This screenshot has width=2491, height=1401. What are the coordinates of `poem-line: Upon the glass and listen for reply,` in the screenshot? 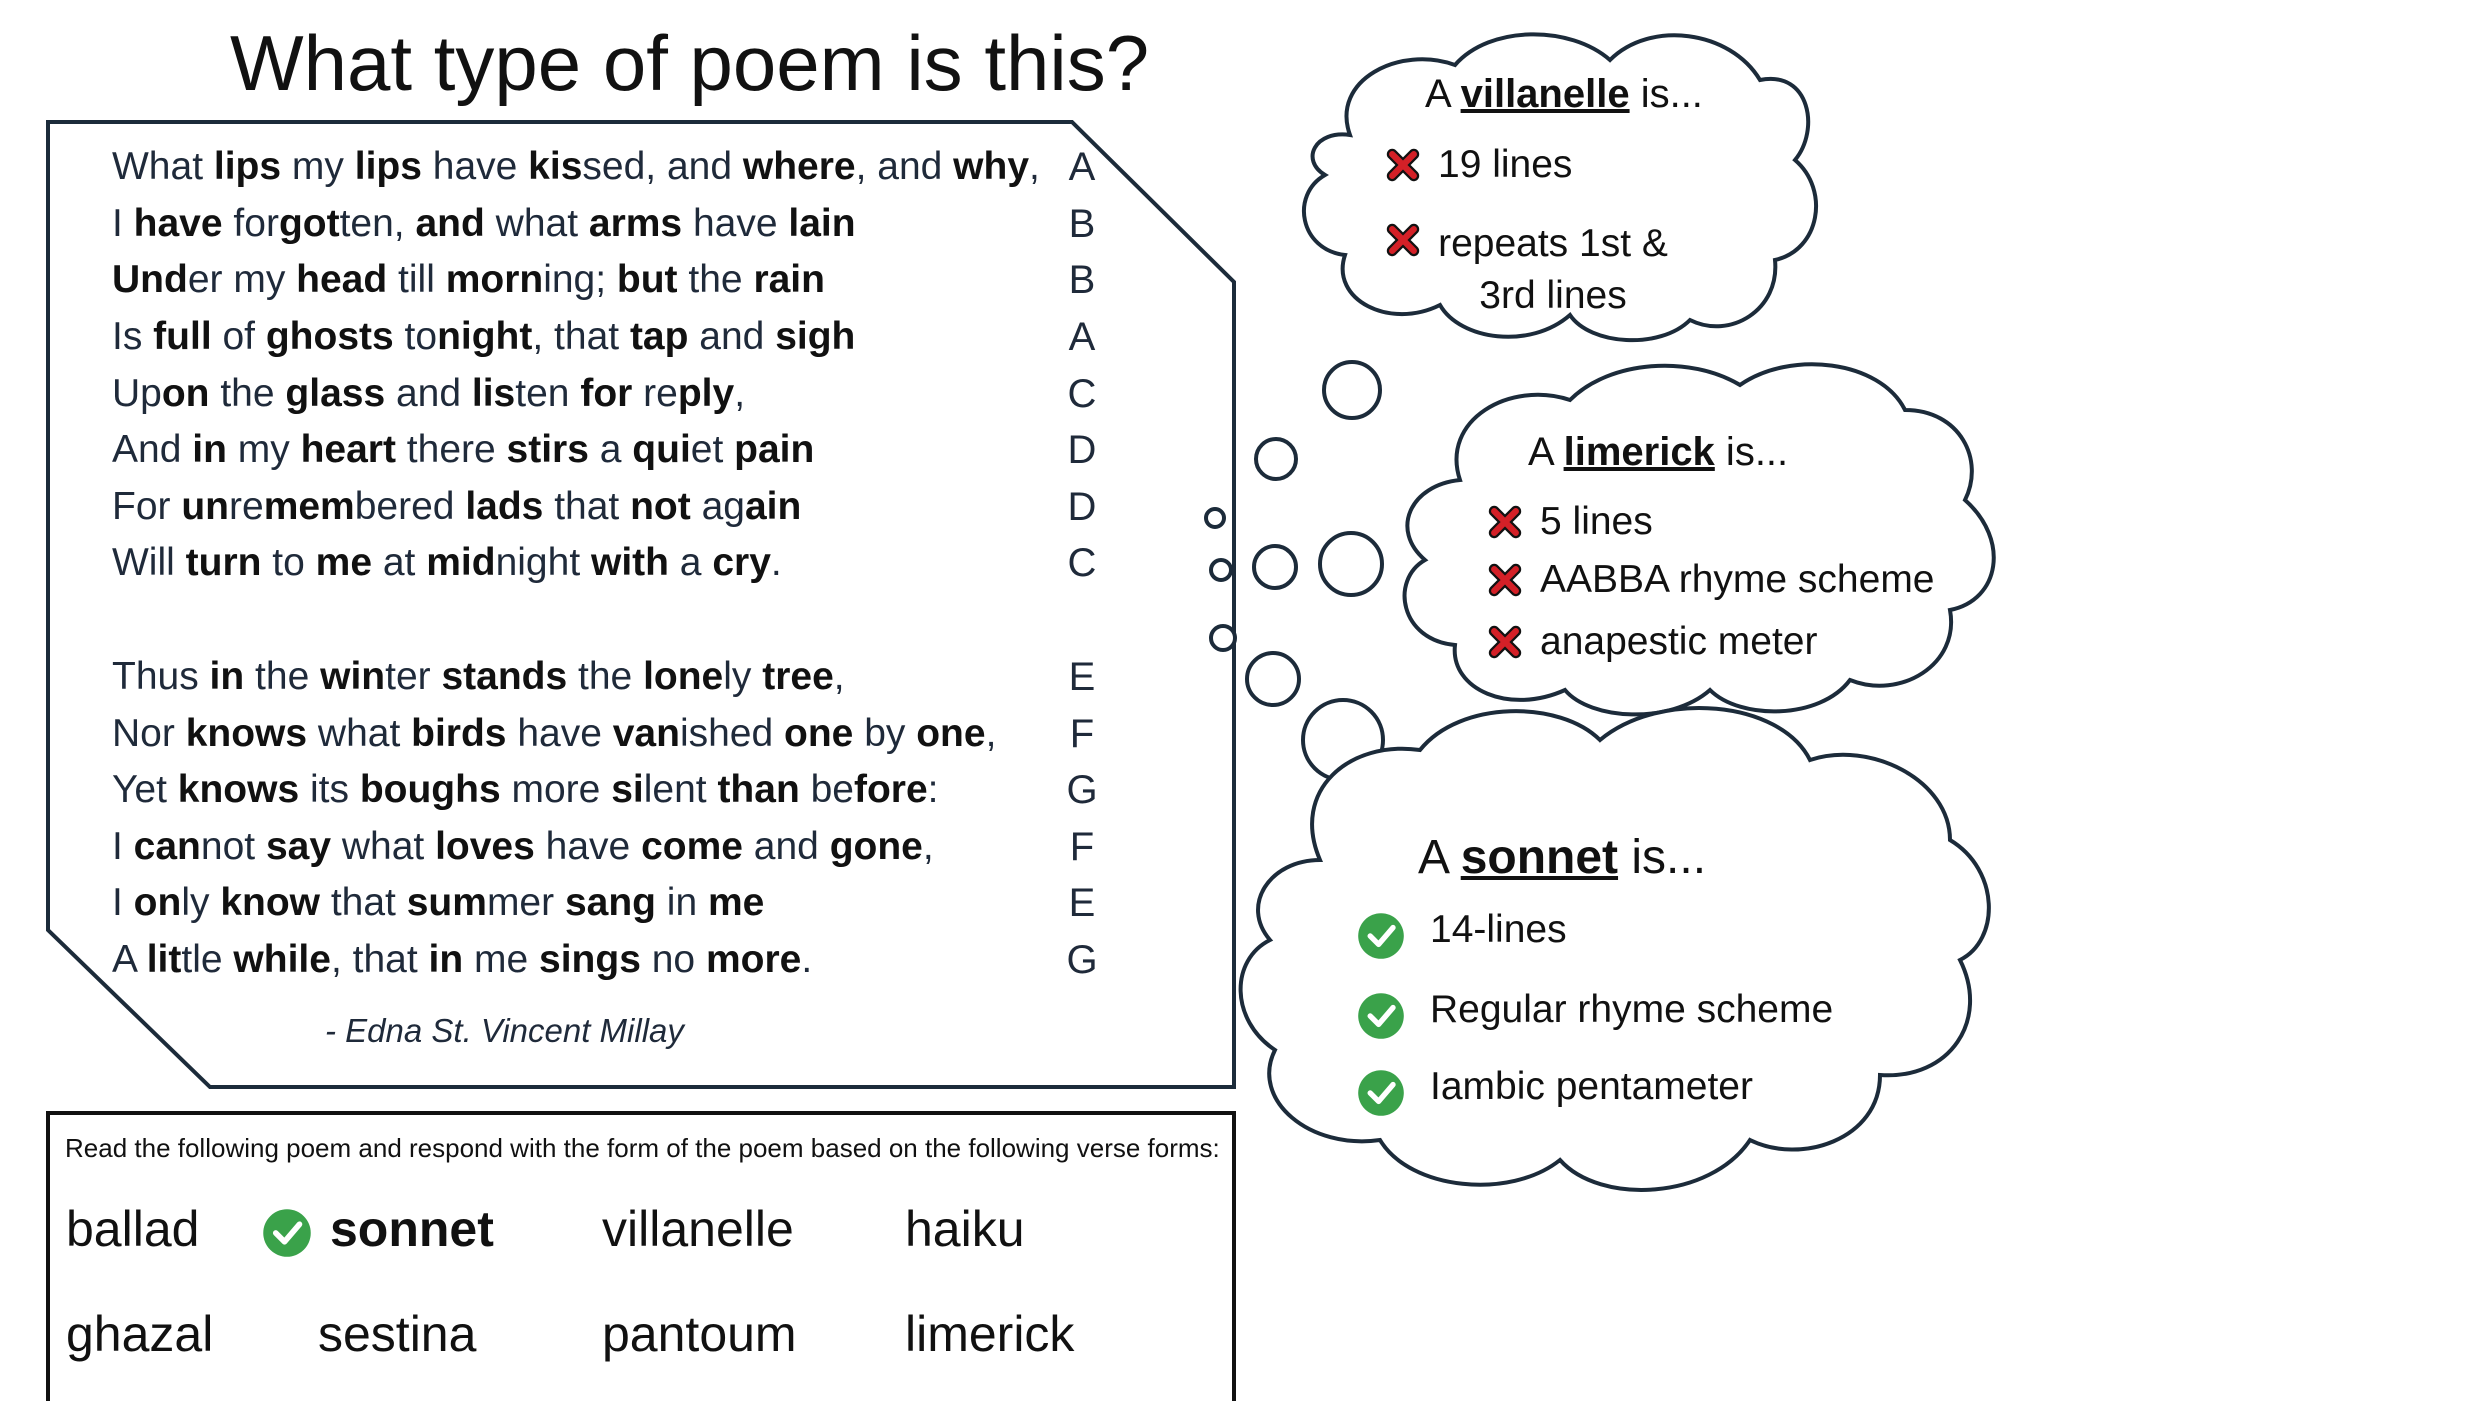 It's located at (429, 393).